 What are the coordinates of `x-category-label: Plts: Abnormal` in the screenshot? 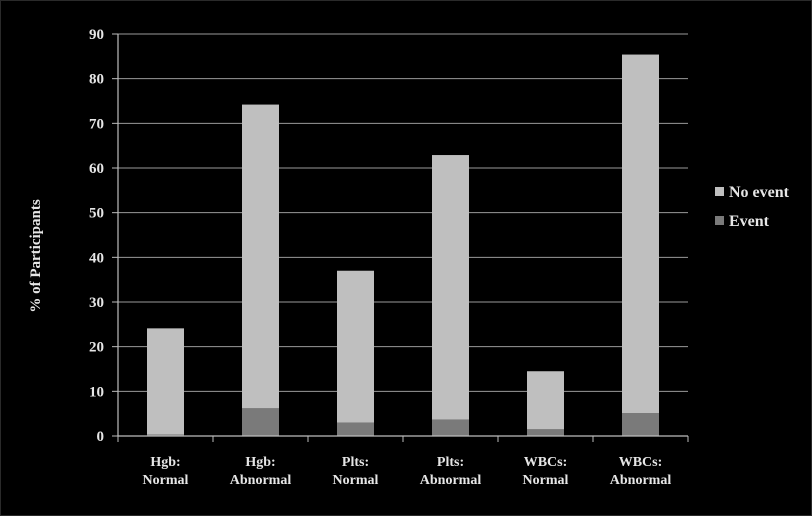 It's located at (451, 471).